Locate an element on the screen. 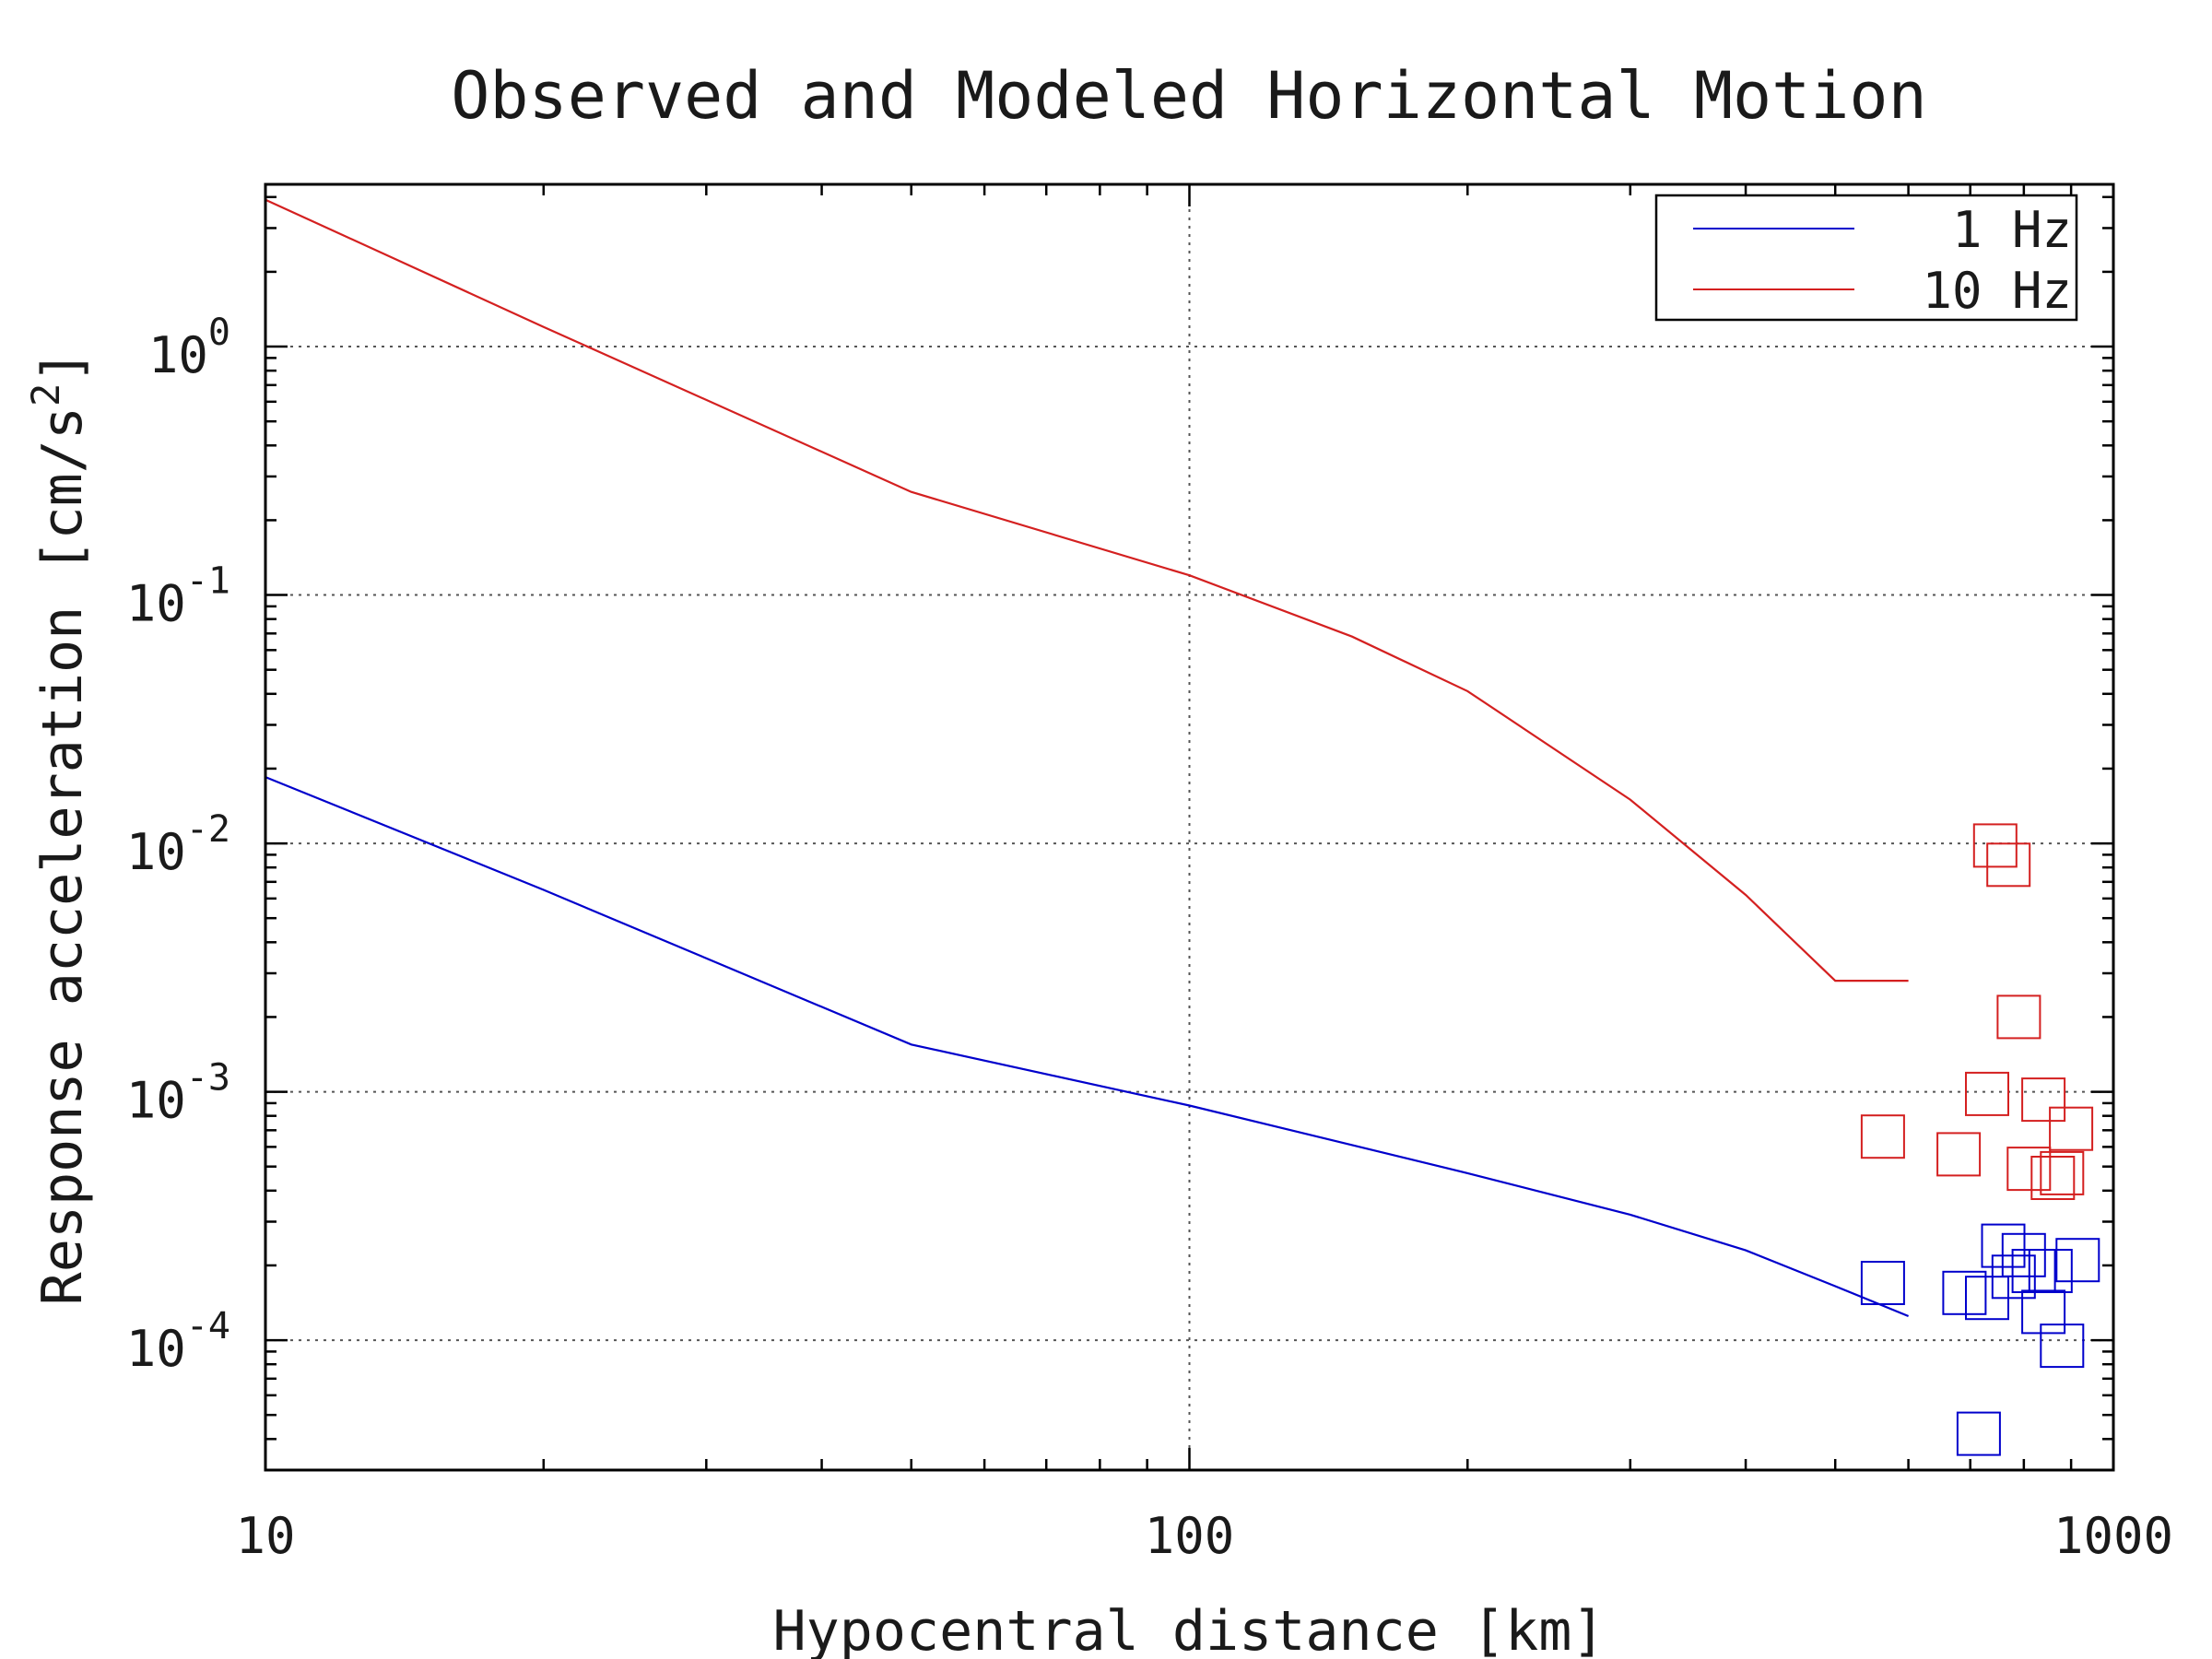 This screenshot has width=2212, height=1659. observed-points is located at coordinates (1980, 1139).